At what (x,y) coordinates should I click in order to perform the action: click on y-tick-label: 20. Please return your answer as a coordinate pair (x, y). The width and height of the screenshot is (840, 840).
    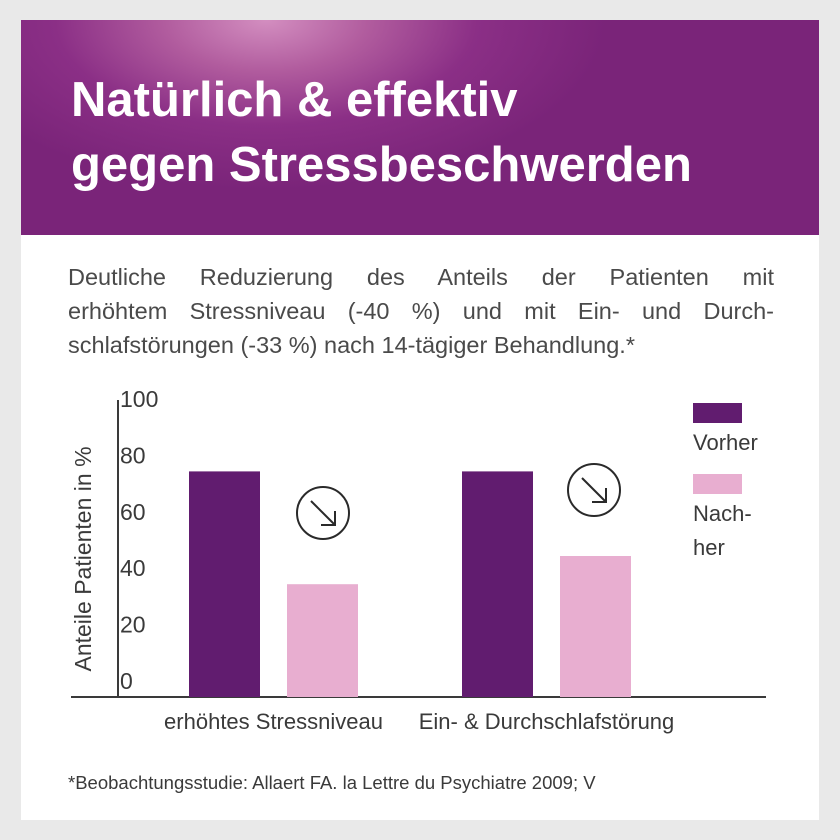
    Looking at the image, I should click on (133, 625).